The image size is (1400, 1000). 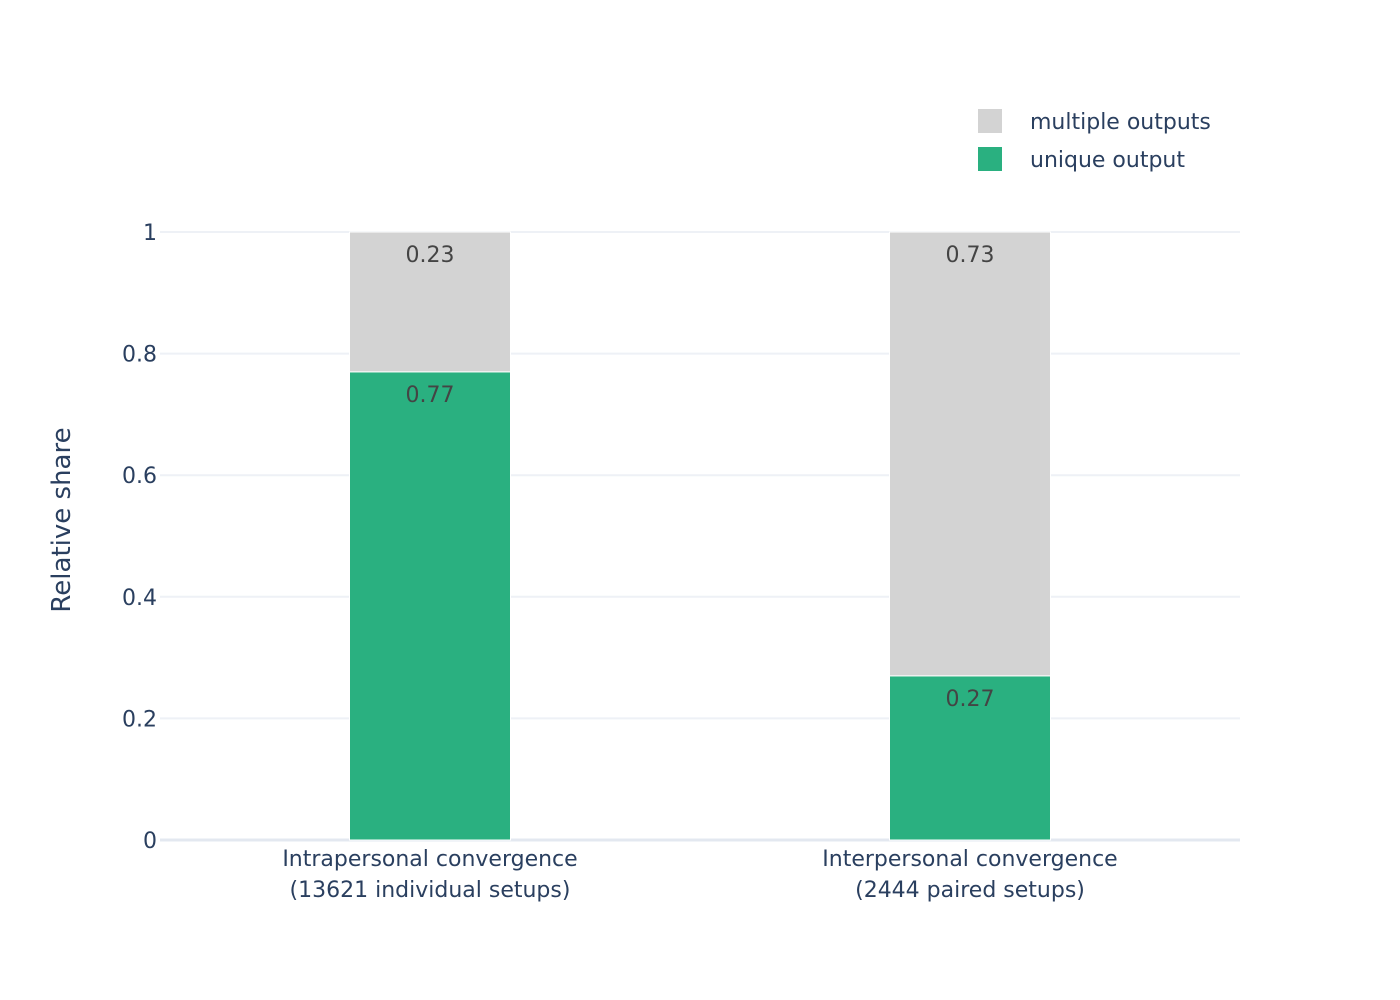 I want to click on y-tick-label: 0.6, so click(x=139, y=476).